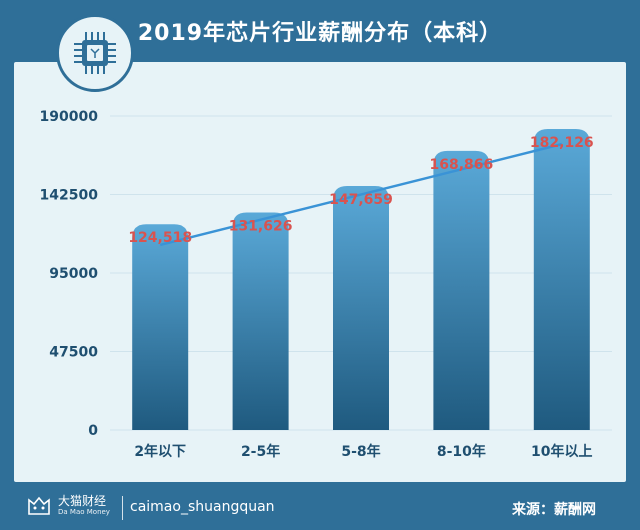 This screenshot has width=640, height=530. What do you see at coordinates (69, 117) in the screenshot?
I see `y-tick-label: 190000` at bounding box center [69, 117].